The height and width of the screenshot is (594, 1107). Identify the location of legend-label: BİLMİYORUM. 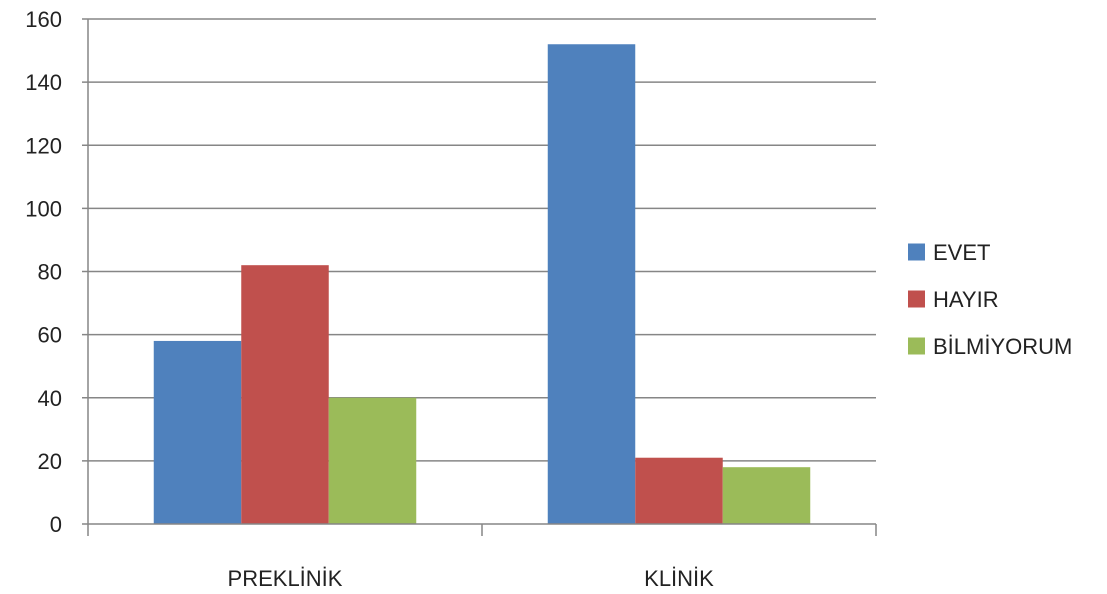
(1002, 346).